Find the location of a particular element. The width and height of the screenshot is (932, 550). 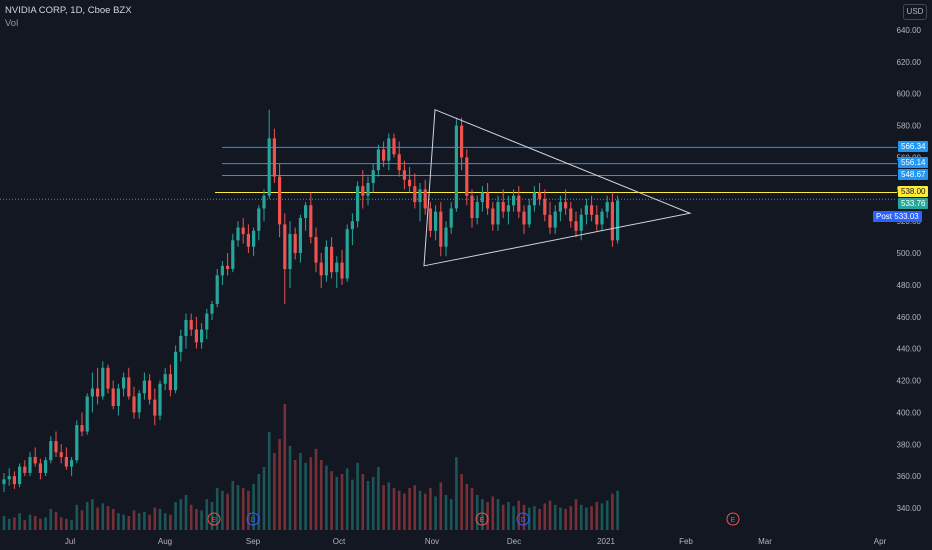

time-tick-label: Apr is located at coordinates (880, 541).